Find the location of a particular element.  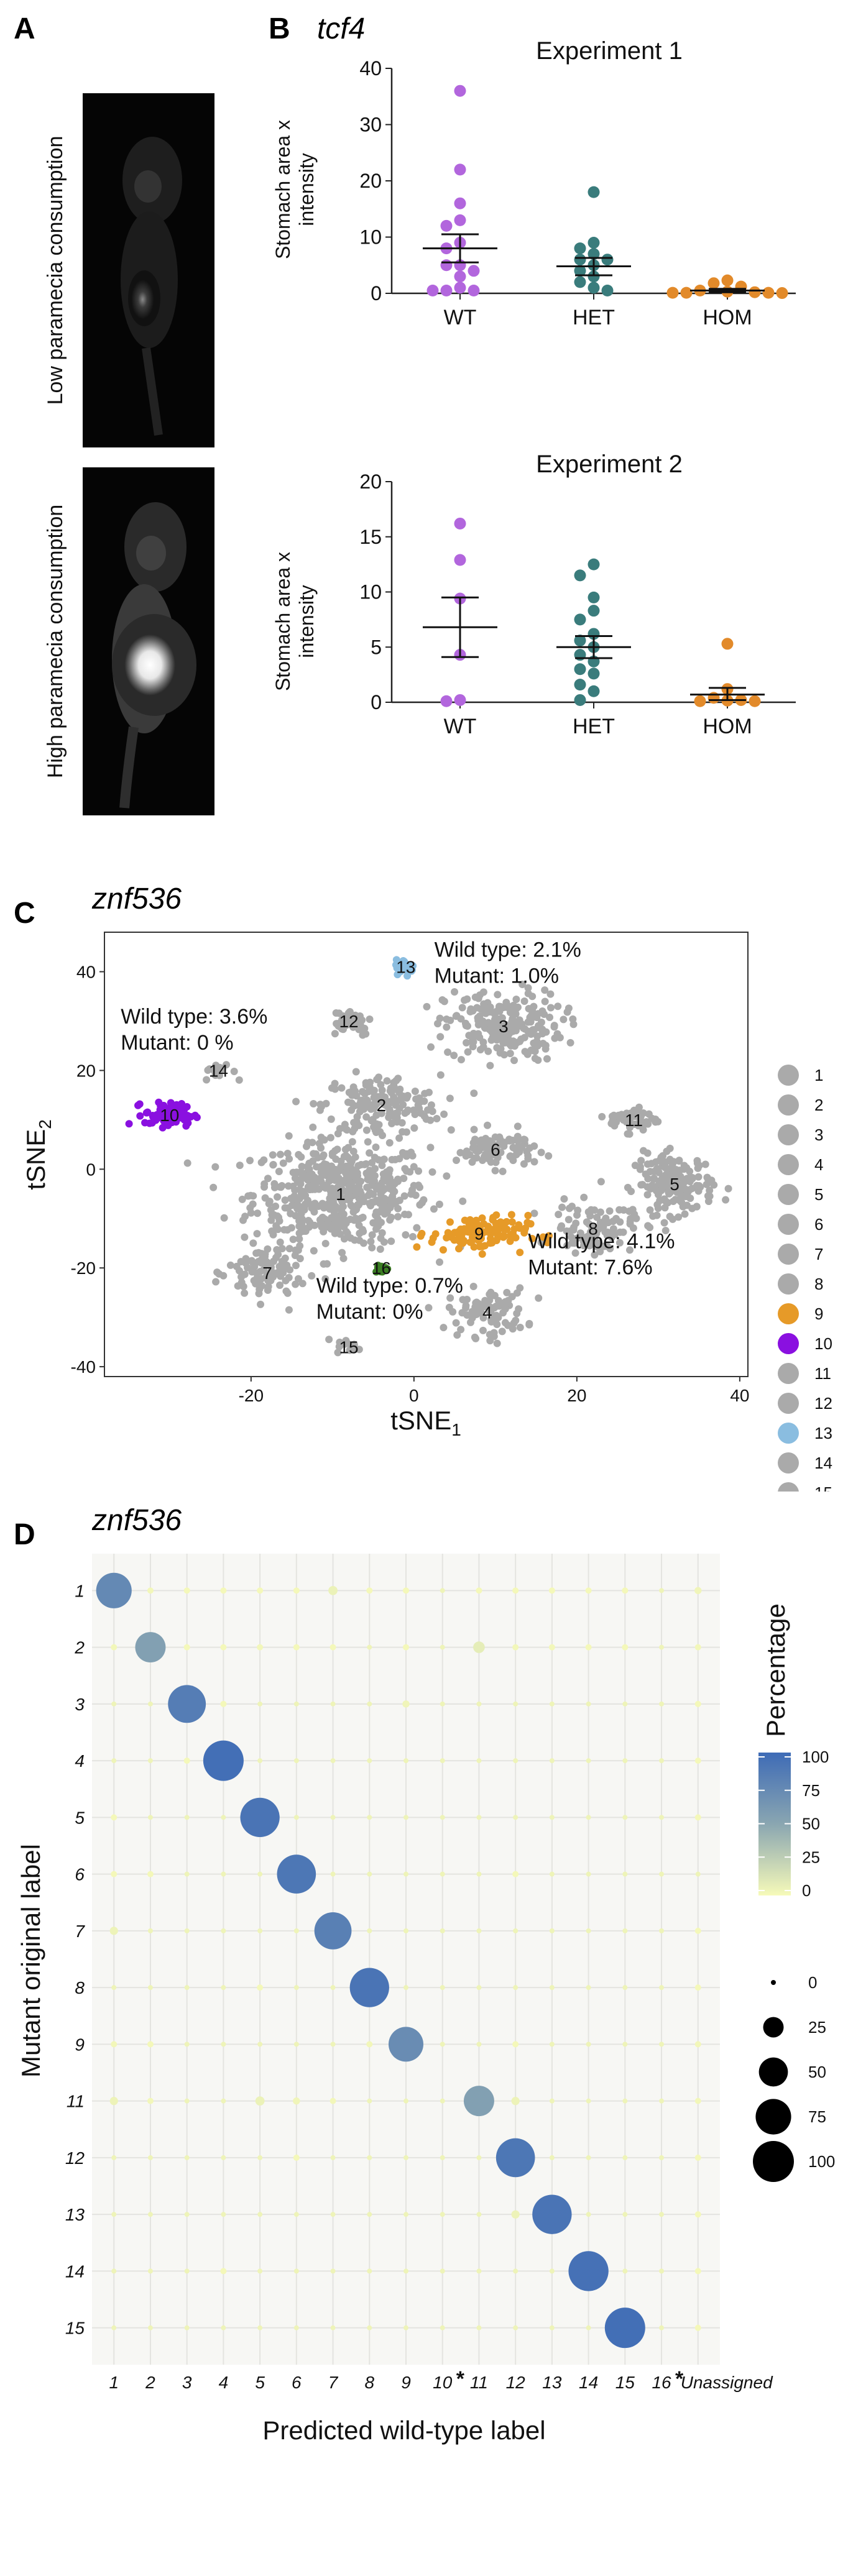

x-tick-label: 3 is located at coordinates (187, 2382).